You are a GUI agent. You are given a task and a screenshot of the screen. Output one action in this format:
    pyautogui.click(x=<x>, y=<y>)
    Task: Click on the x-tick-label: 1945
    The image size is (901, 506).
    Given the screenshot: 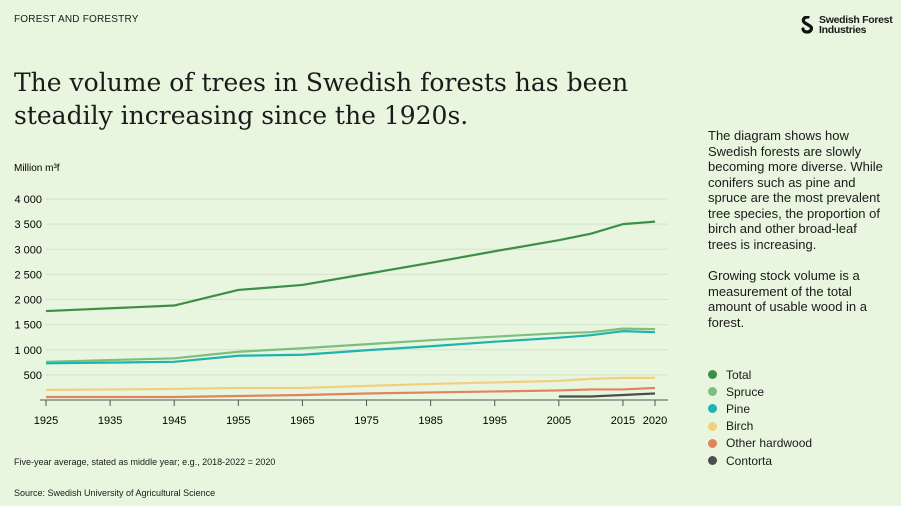 What is the action you would take?
    pyautogui.click(x=174, y=421)
    